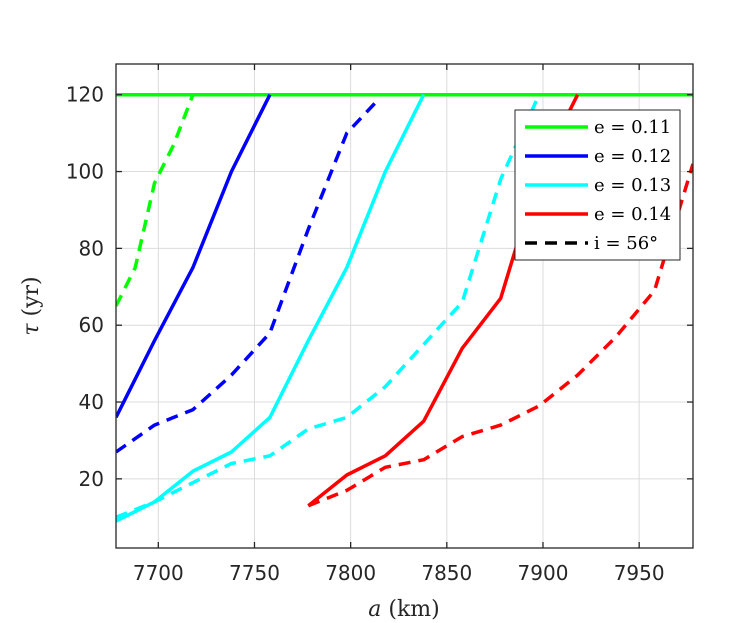  What do you see at coordinates (639, 573) in the screenshot?
I see `x-tick-label: 7950` at bounding box center [639, 573].